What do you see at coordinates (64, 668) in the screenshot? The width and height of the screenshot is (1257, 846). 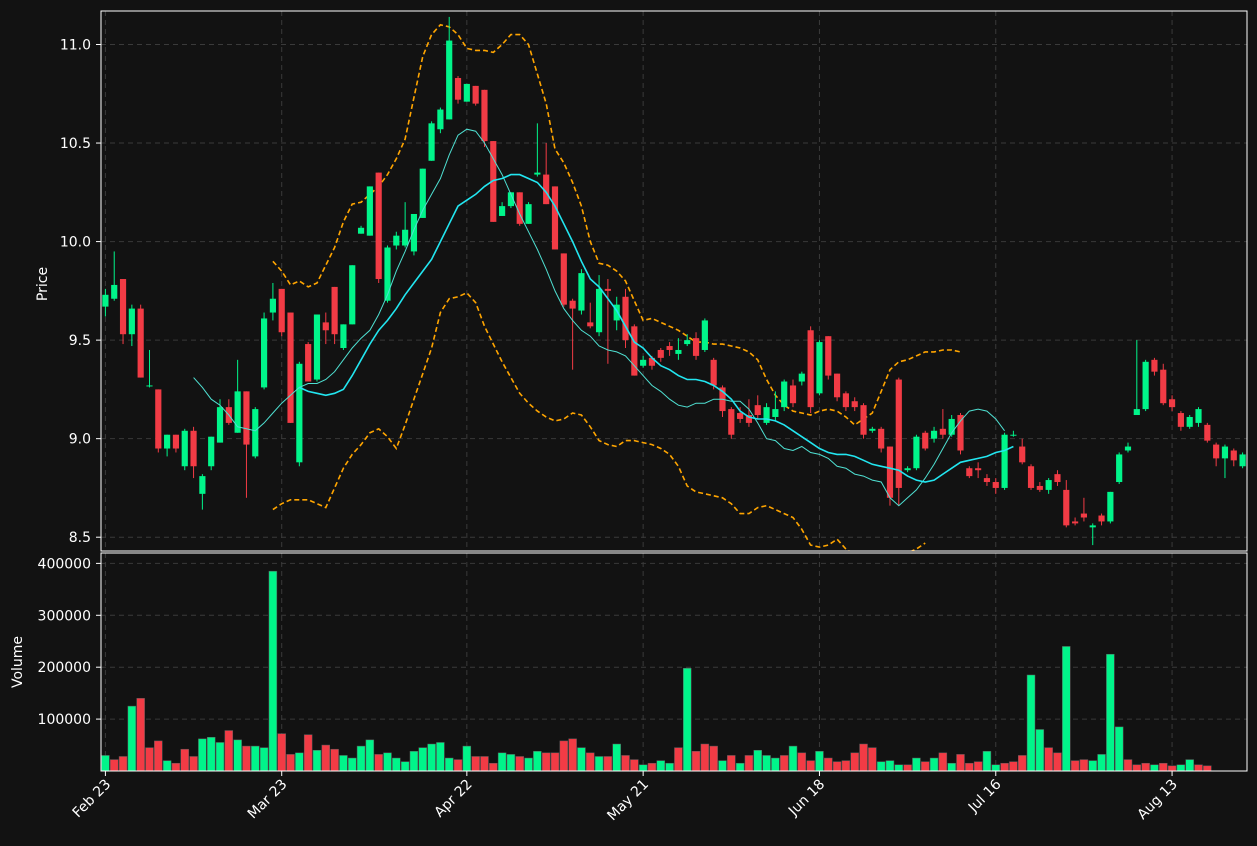 I see `volume-tick-label: 200000` at bounding box center [64, 668].